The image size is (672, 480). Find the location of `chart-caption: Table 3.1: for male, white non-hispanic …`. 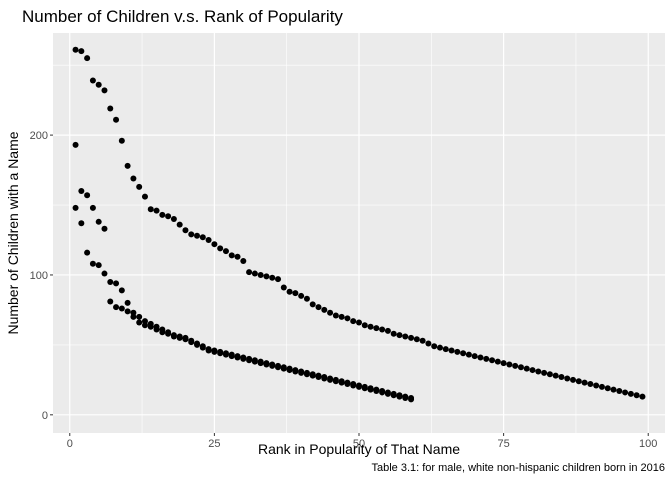

chart-caption: Table 3.1: for male, white non-hispanic … is located at coordinates (518, 468).